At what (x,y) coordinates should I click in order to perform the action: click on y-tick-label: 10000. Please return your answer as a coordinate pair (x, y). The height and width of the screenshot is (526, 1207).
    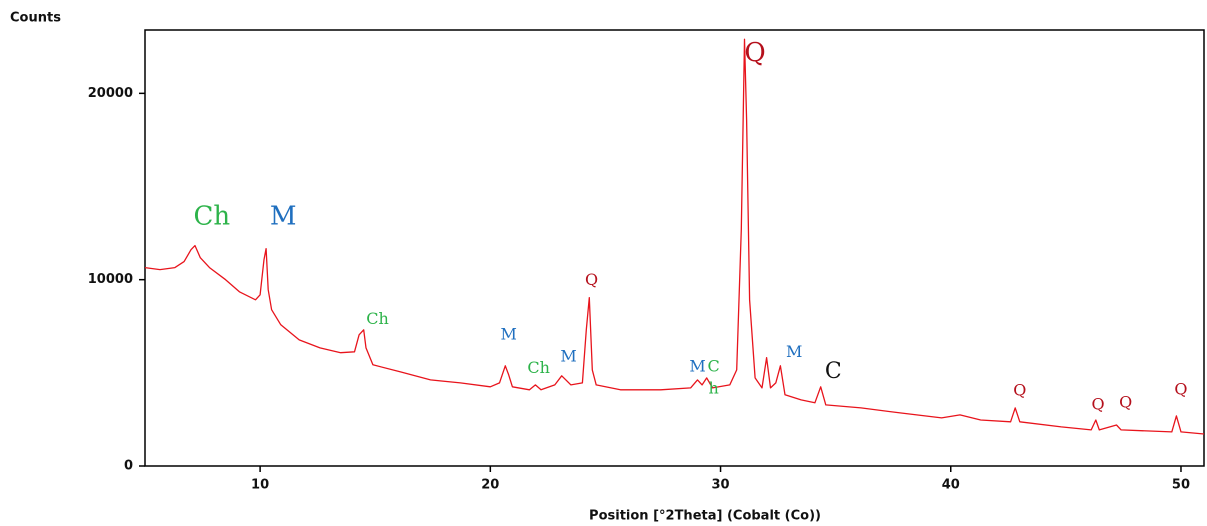
    Looking at the image, I should click on (110, 279).